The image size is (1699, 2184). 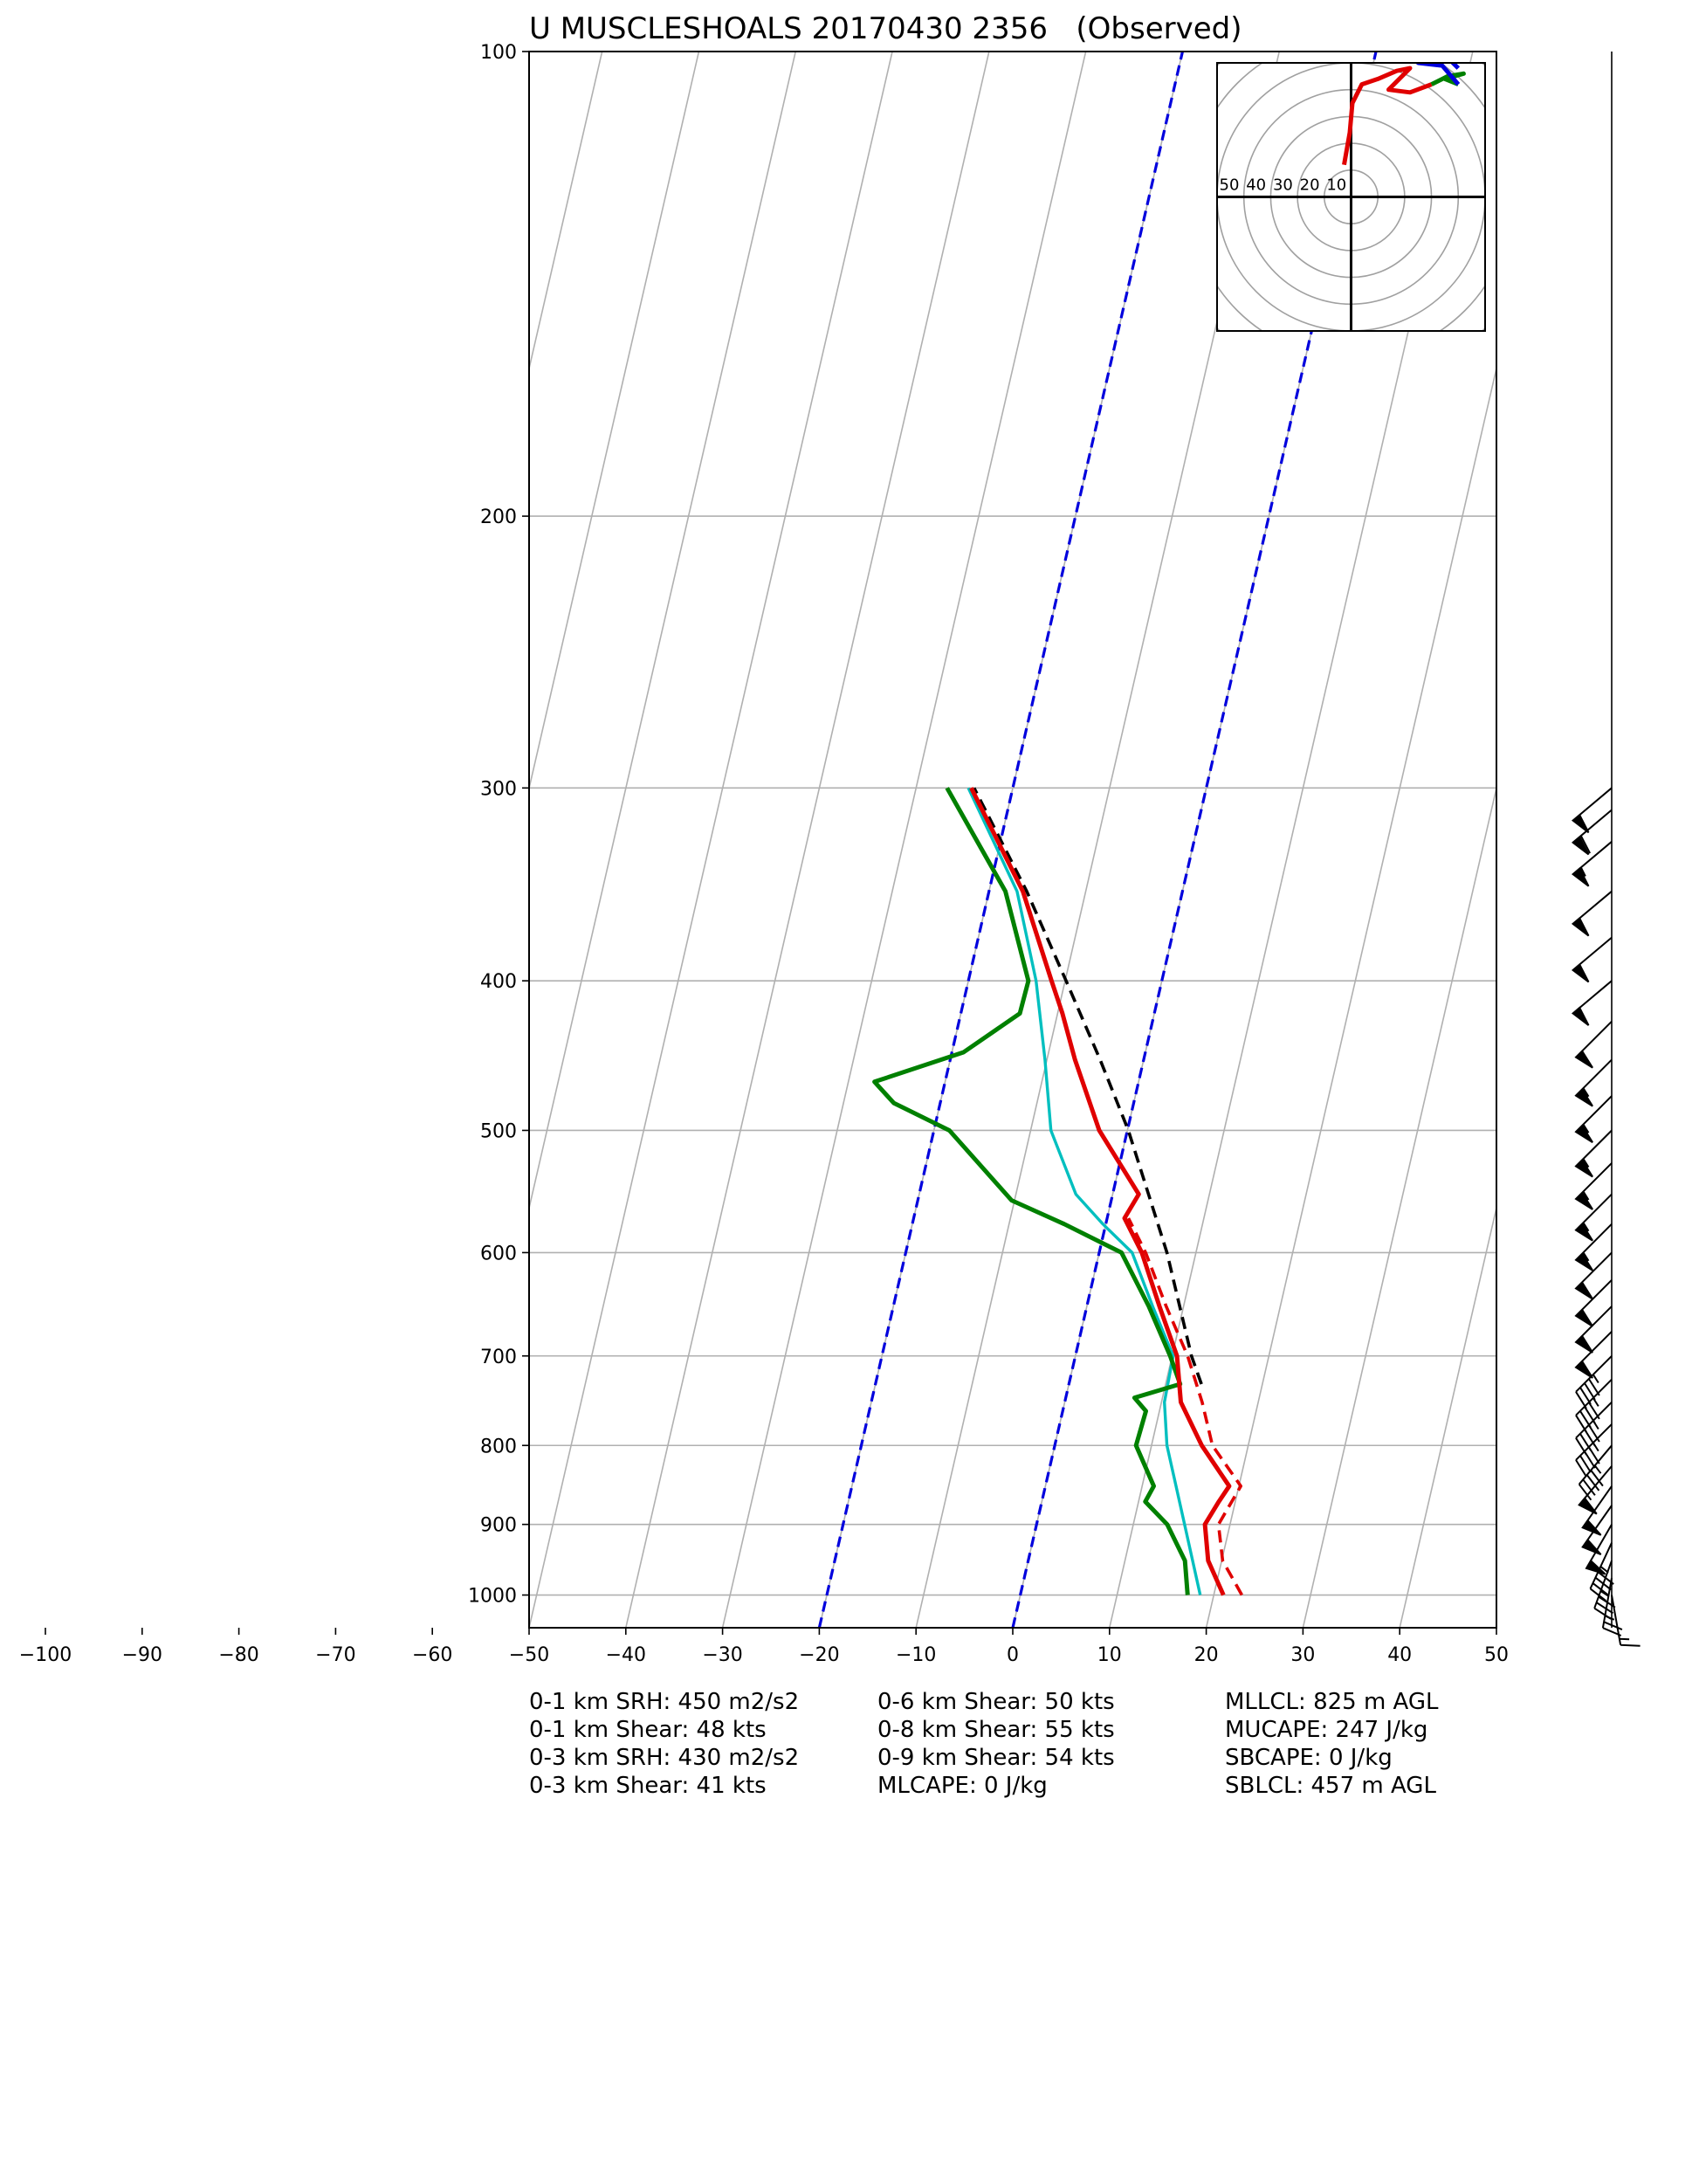 What do you see at coordinates (335, 1655) in the screenshot?
I see `x-tick-label: −70` at bounding box center [335, 1655].